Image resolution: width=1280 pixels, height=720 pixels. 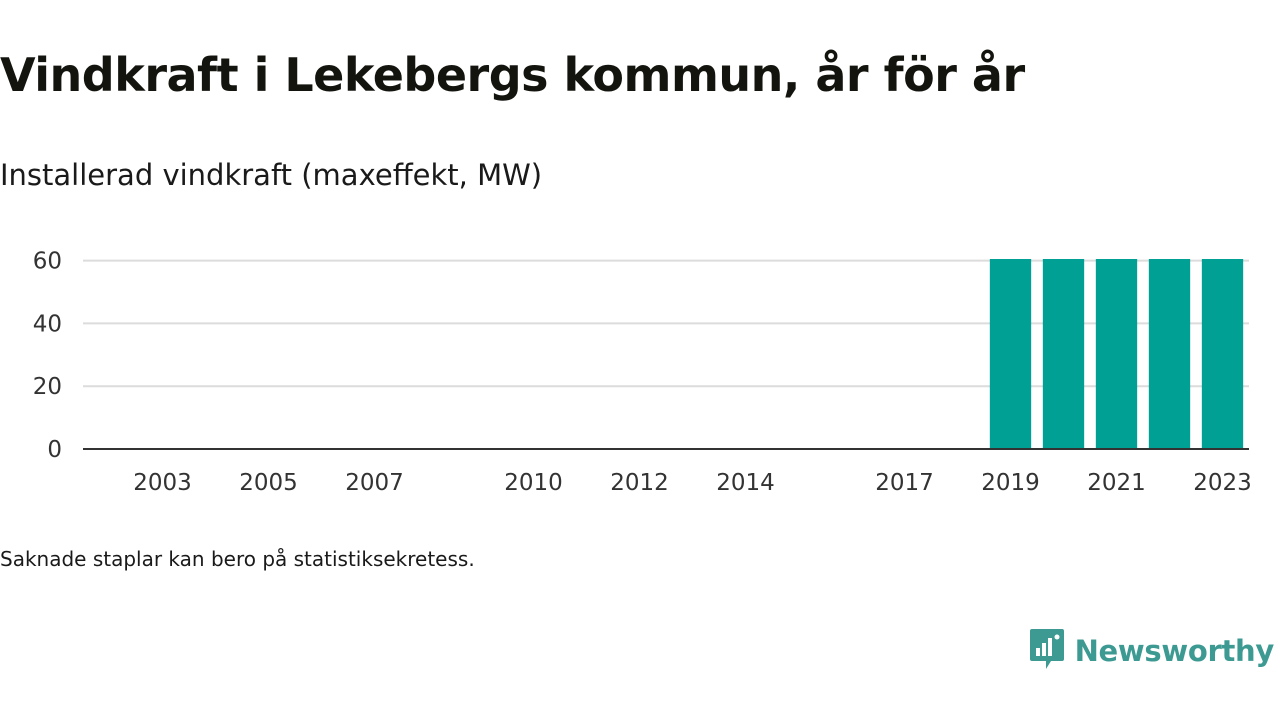 What do you see at coordinates (47, 387) in the screenshot?
I see `y-tick-label: 20` at bounding box center [47, 387].